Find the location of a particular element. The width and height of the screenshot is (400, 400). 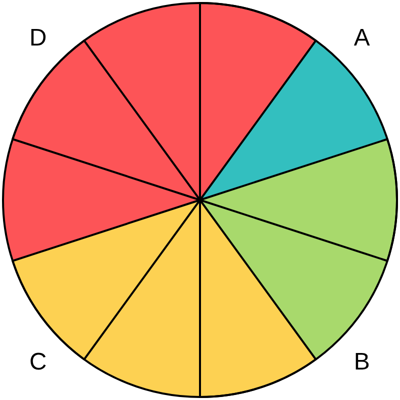

slice-label: A is located at coordinates (362, 38).